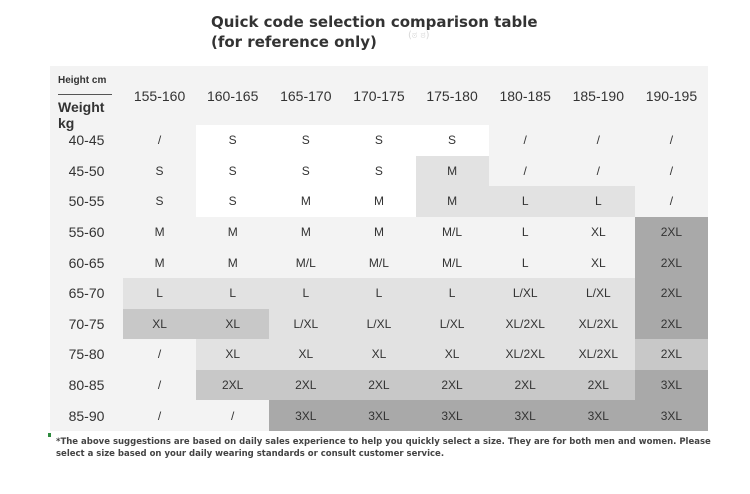 This screenshot has width=750, height=494. I want to click on weight-row-label: 80-85, so click(86, 385).